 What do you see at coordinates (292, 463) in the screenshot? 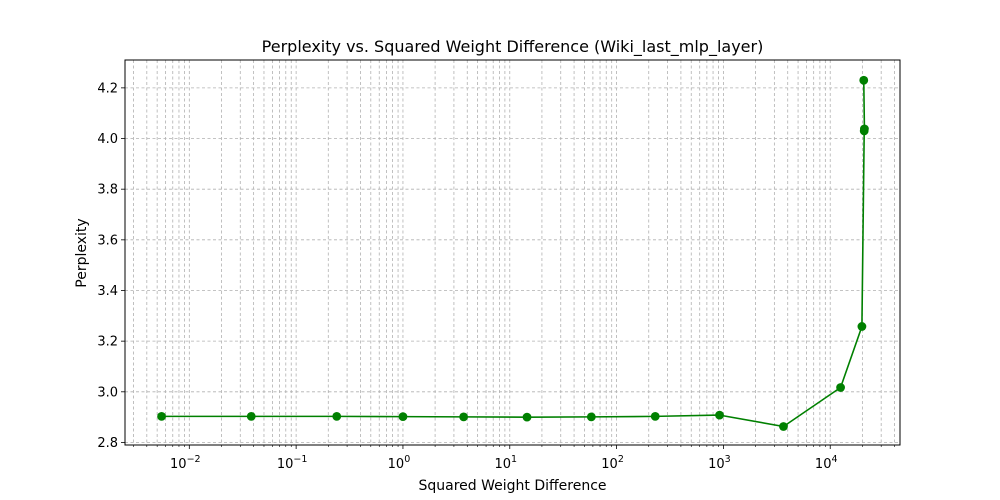
I see `x-tick-label: 10⁻¹` at bounding box center [292, 463].